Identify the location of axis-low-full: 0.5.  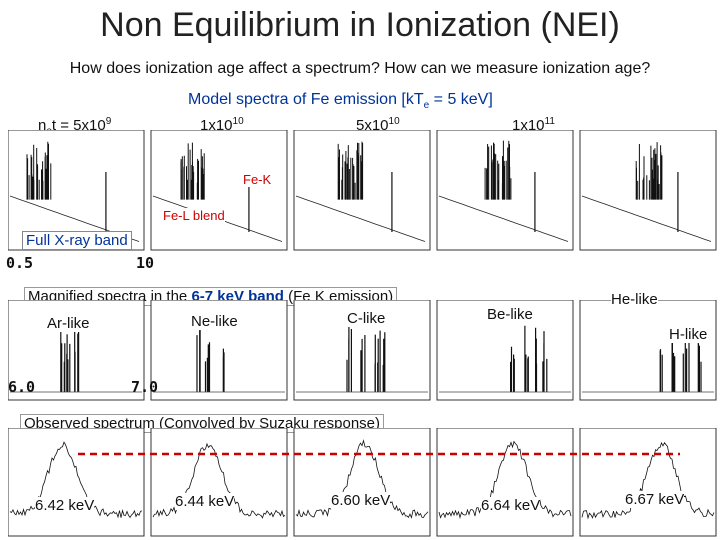
(20, 263).